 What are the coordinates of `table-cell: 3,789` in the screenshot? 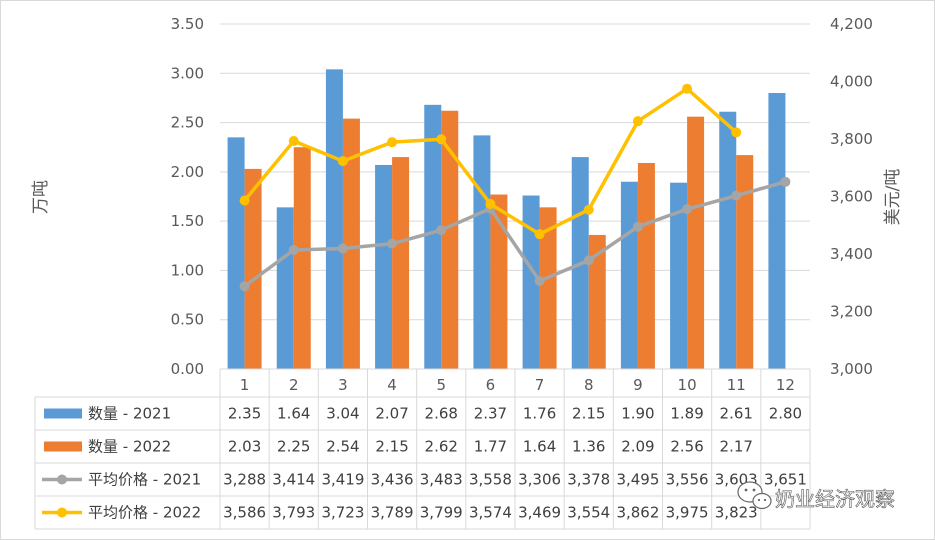 It's located at (392, 513).